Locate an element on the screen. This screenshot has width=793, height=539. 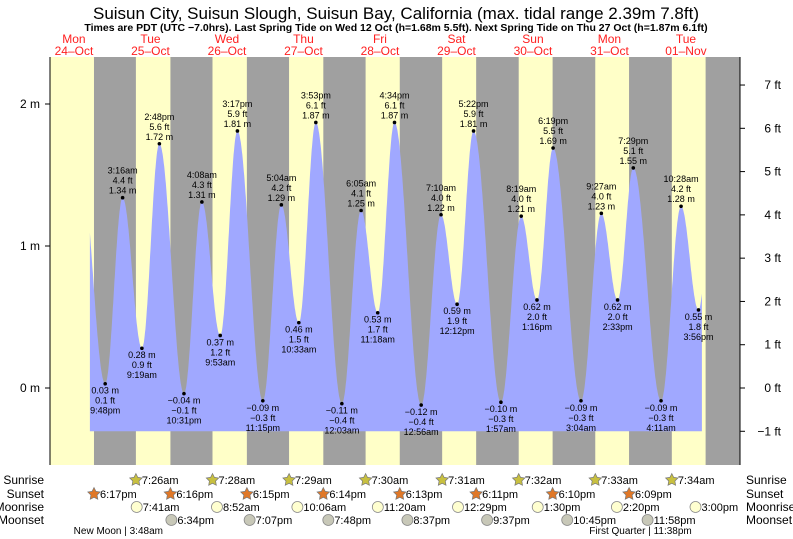
moonrise-time: 12:29pm is located at coordinates (485, 508).